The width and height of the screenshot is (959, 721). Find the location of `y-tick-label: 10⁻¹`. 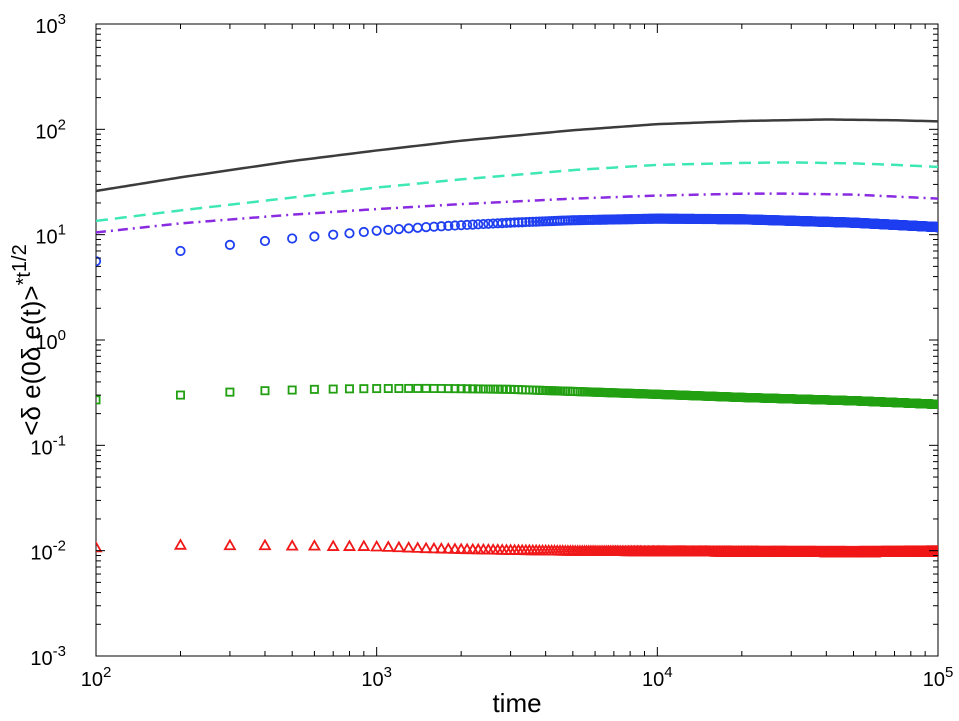

y-tick-label: 10⁻¹ is located at coordinates (48, 445).